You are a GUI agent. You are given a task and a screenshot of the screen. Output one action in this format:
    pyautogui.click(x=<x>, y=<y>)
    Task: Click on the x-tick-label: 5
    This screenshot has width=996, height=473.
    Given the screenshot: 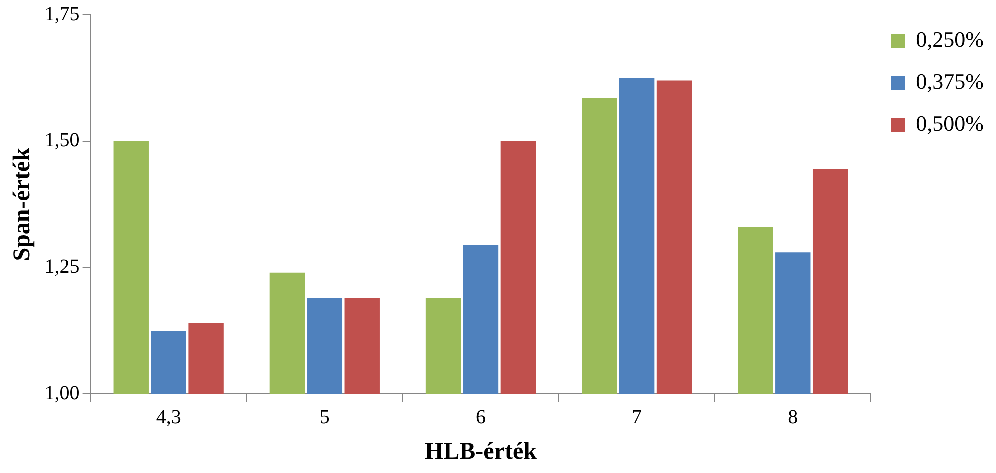 What is the action you would take?
    pyautogui.click(x=325, y=417)
    